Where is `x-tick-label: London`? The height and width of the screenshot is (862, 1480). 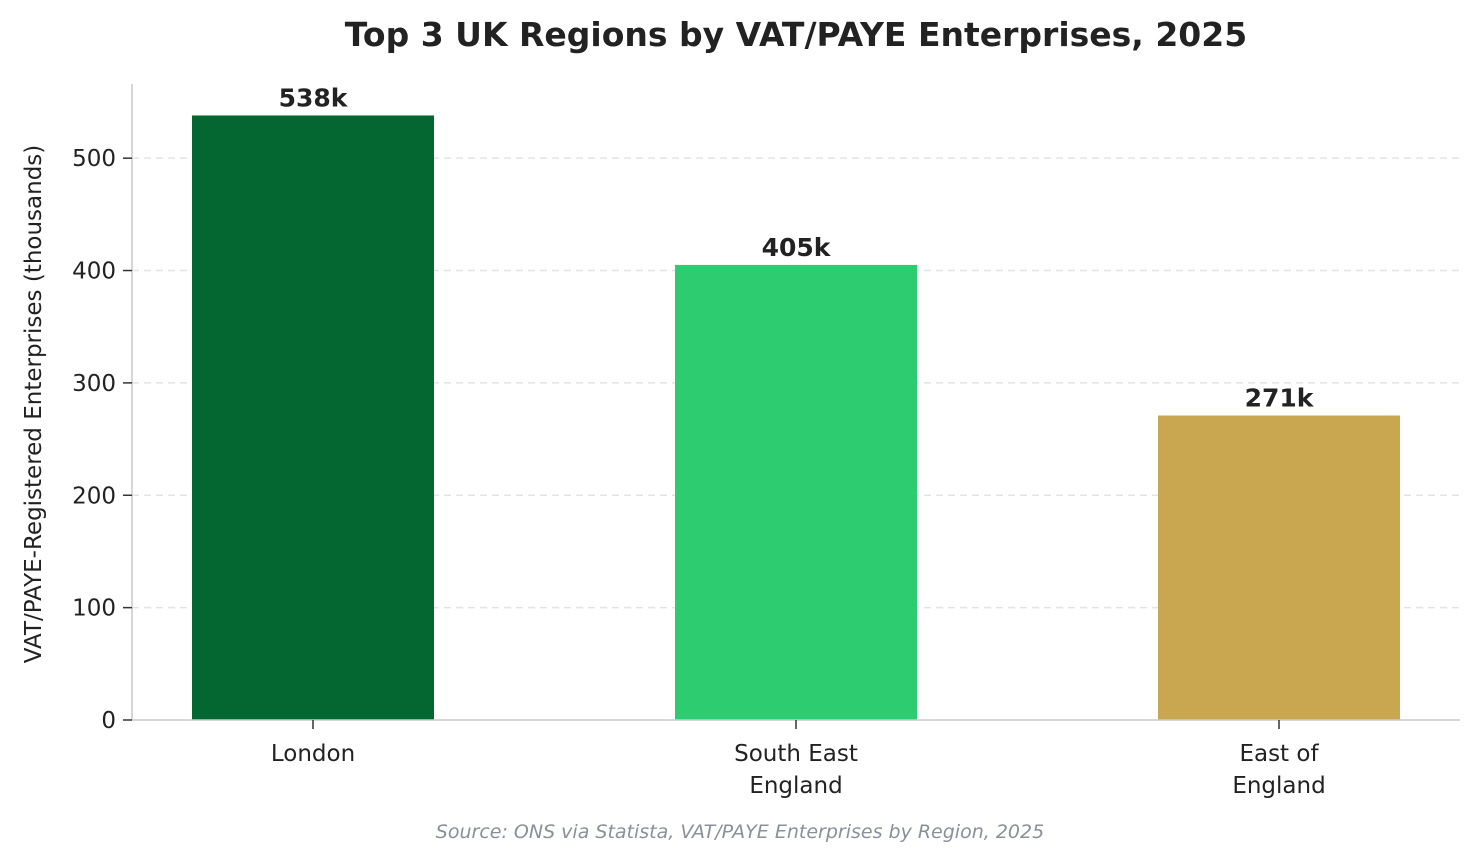
x-tick-label: London is located at coordinates (313, 754).